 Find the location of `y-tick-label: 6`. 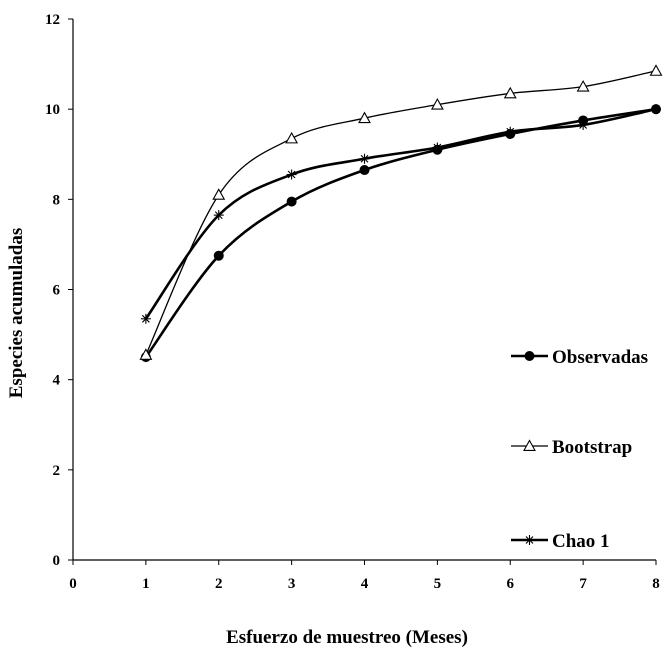

y-tick-label: 6 is located at coordinates (57, 291).